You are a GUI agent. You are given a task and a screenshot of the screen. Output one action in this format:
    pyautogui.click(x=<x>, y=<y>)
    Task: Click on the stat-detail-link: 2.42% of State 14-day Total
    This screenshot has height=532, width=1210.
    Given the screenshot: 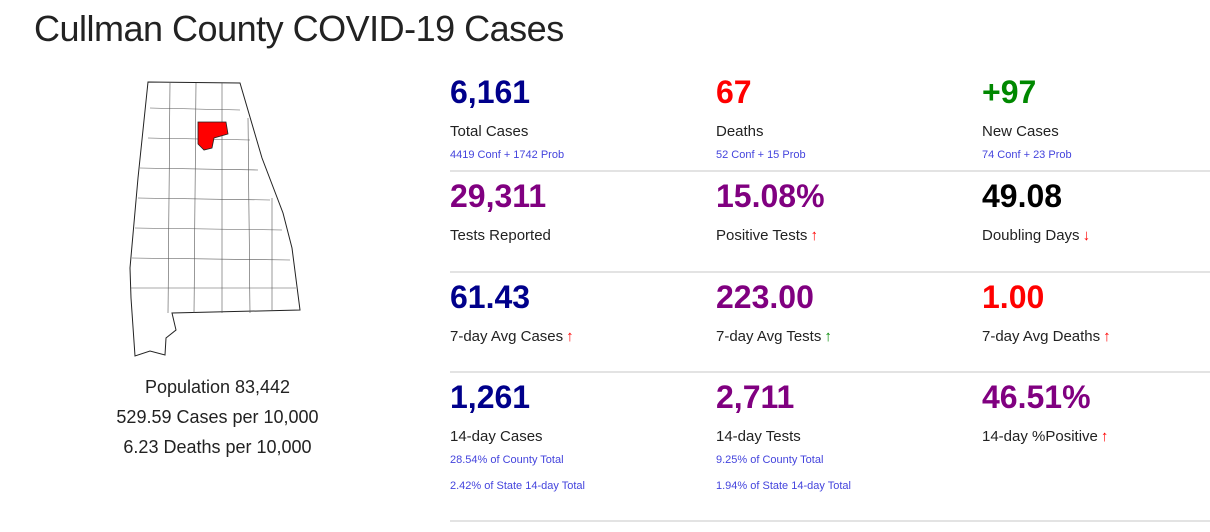 What is the action you would take?
    pyautogui.click(x=517, y=486)
    